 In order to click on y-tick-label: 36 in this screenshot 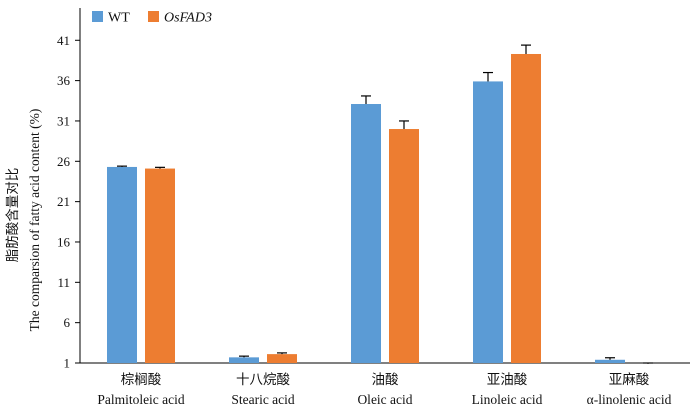, I will do `click(64, 80)`.